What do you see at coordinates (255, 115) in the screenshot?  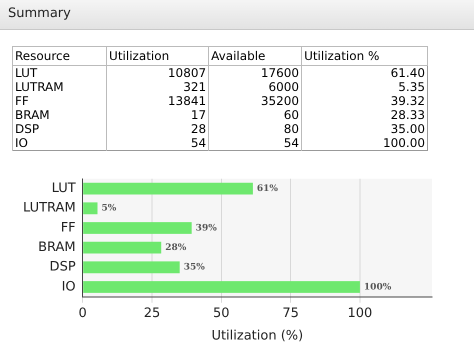 I see `text: 60` at bounding box center [255, 115].